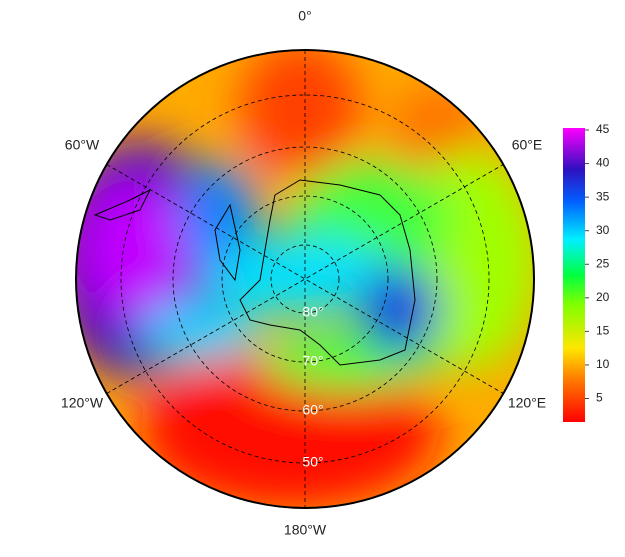  Describe the element at coordinates (82, 145) in the screenshot. I see `longitude-label: 60°W` at that location.